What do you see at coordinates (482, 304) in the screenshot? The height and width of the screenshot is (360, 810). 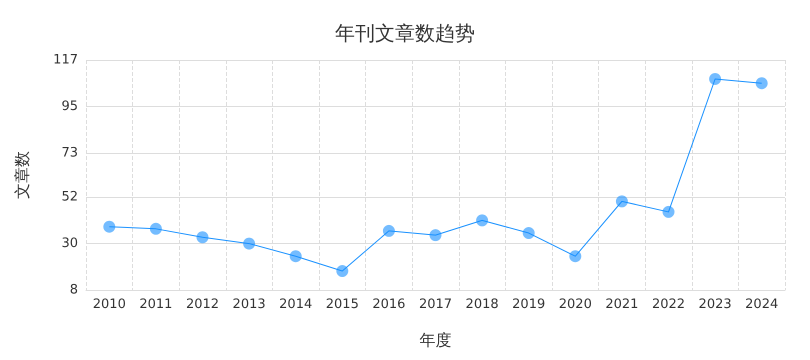 I see `x-tick-label: 2018` at bounding box center [482, 304].